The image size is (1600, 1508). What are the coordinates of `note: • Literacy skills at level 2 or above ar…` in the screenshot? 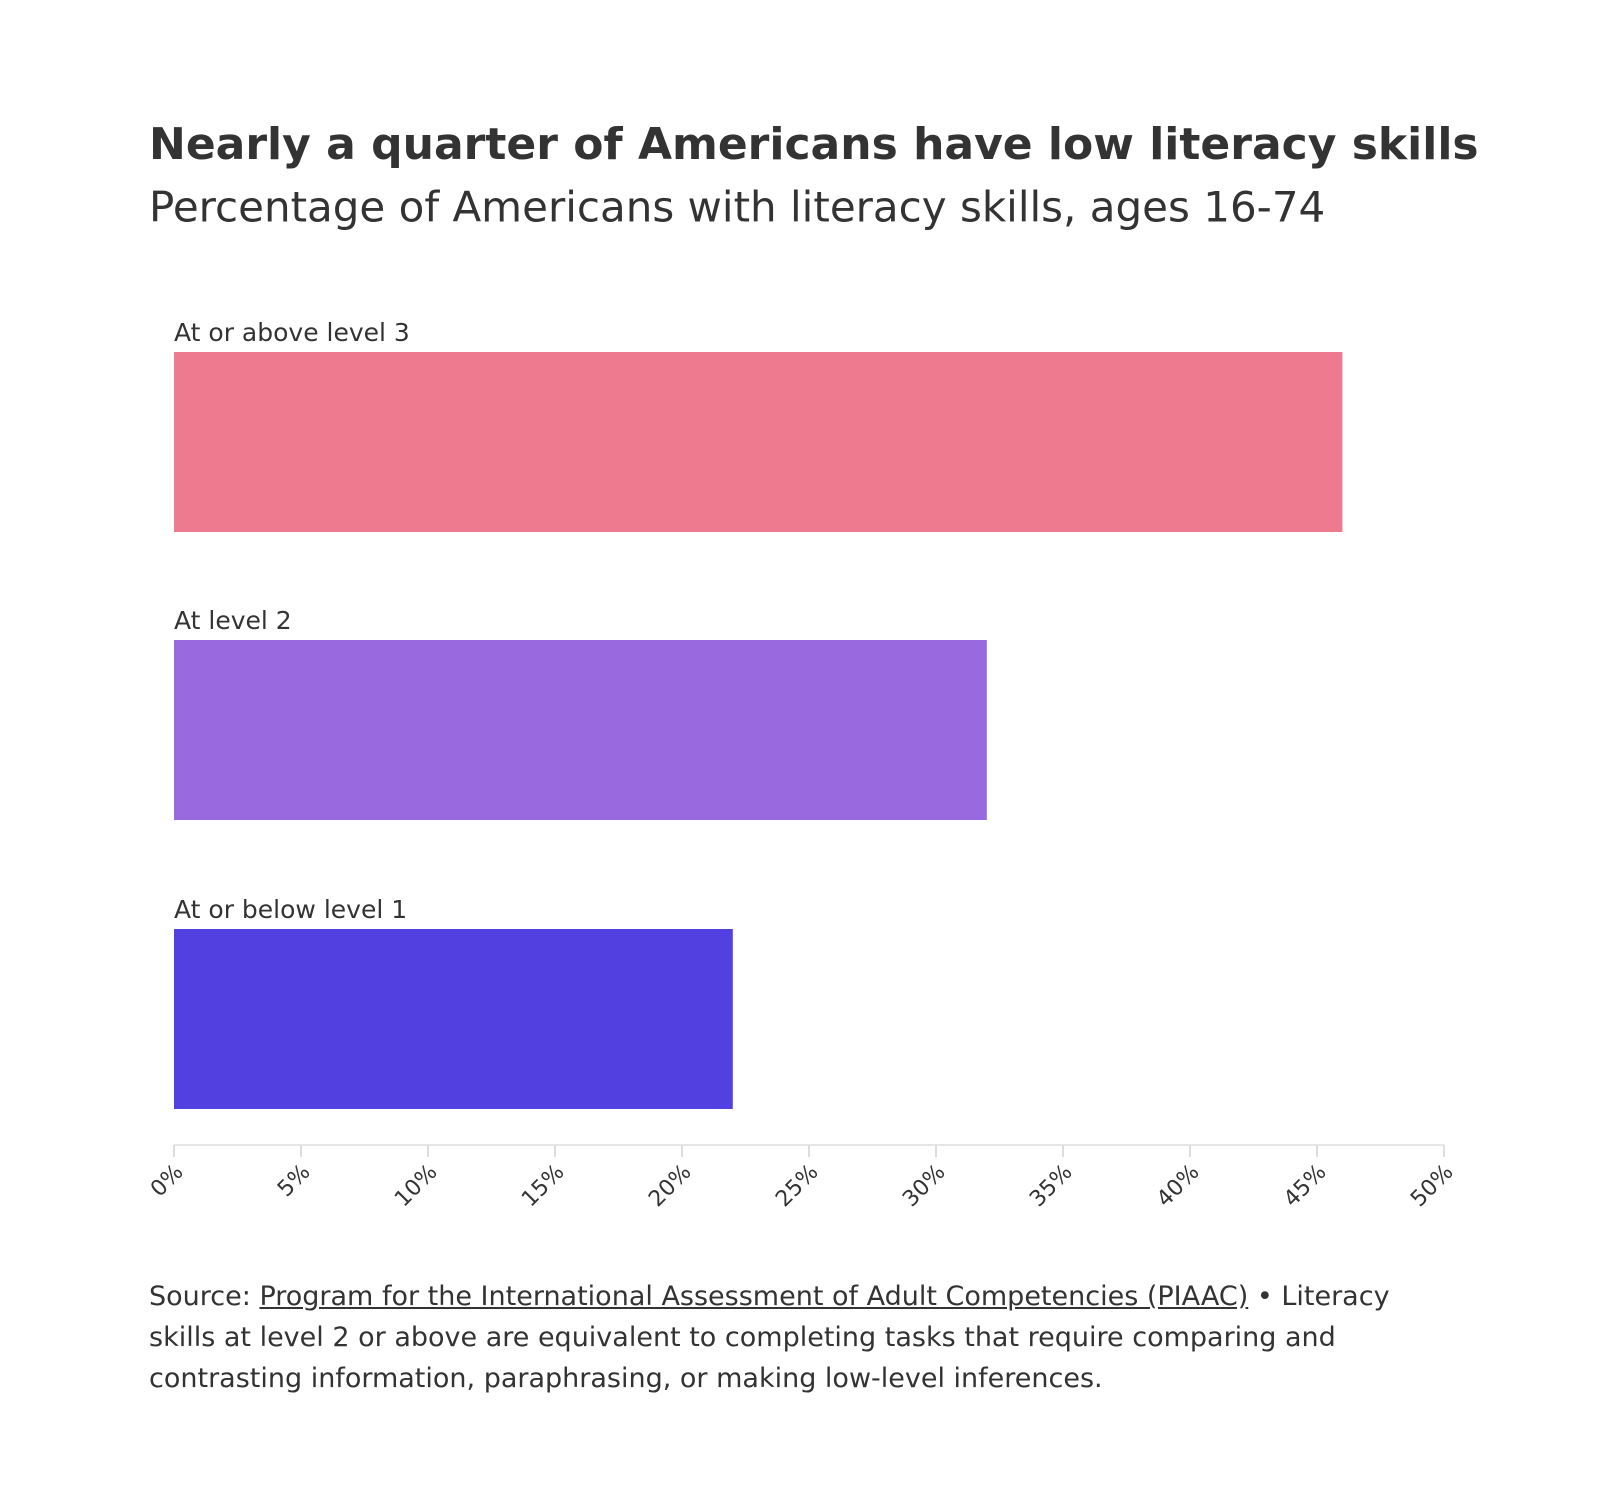 It's located at (769, 1337).